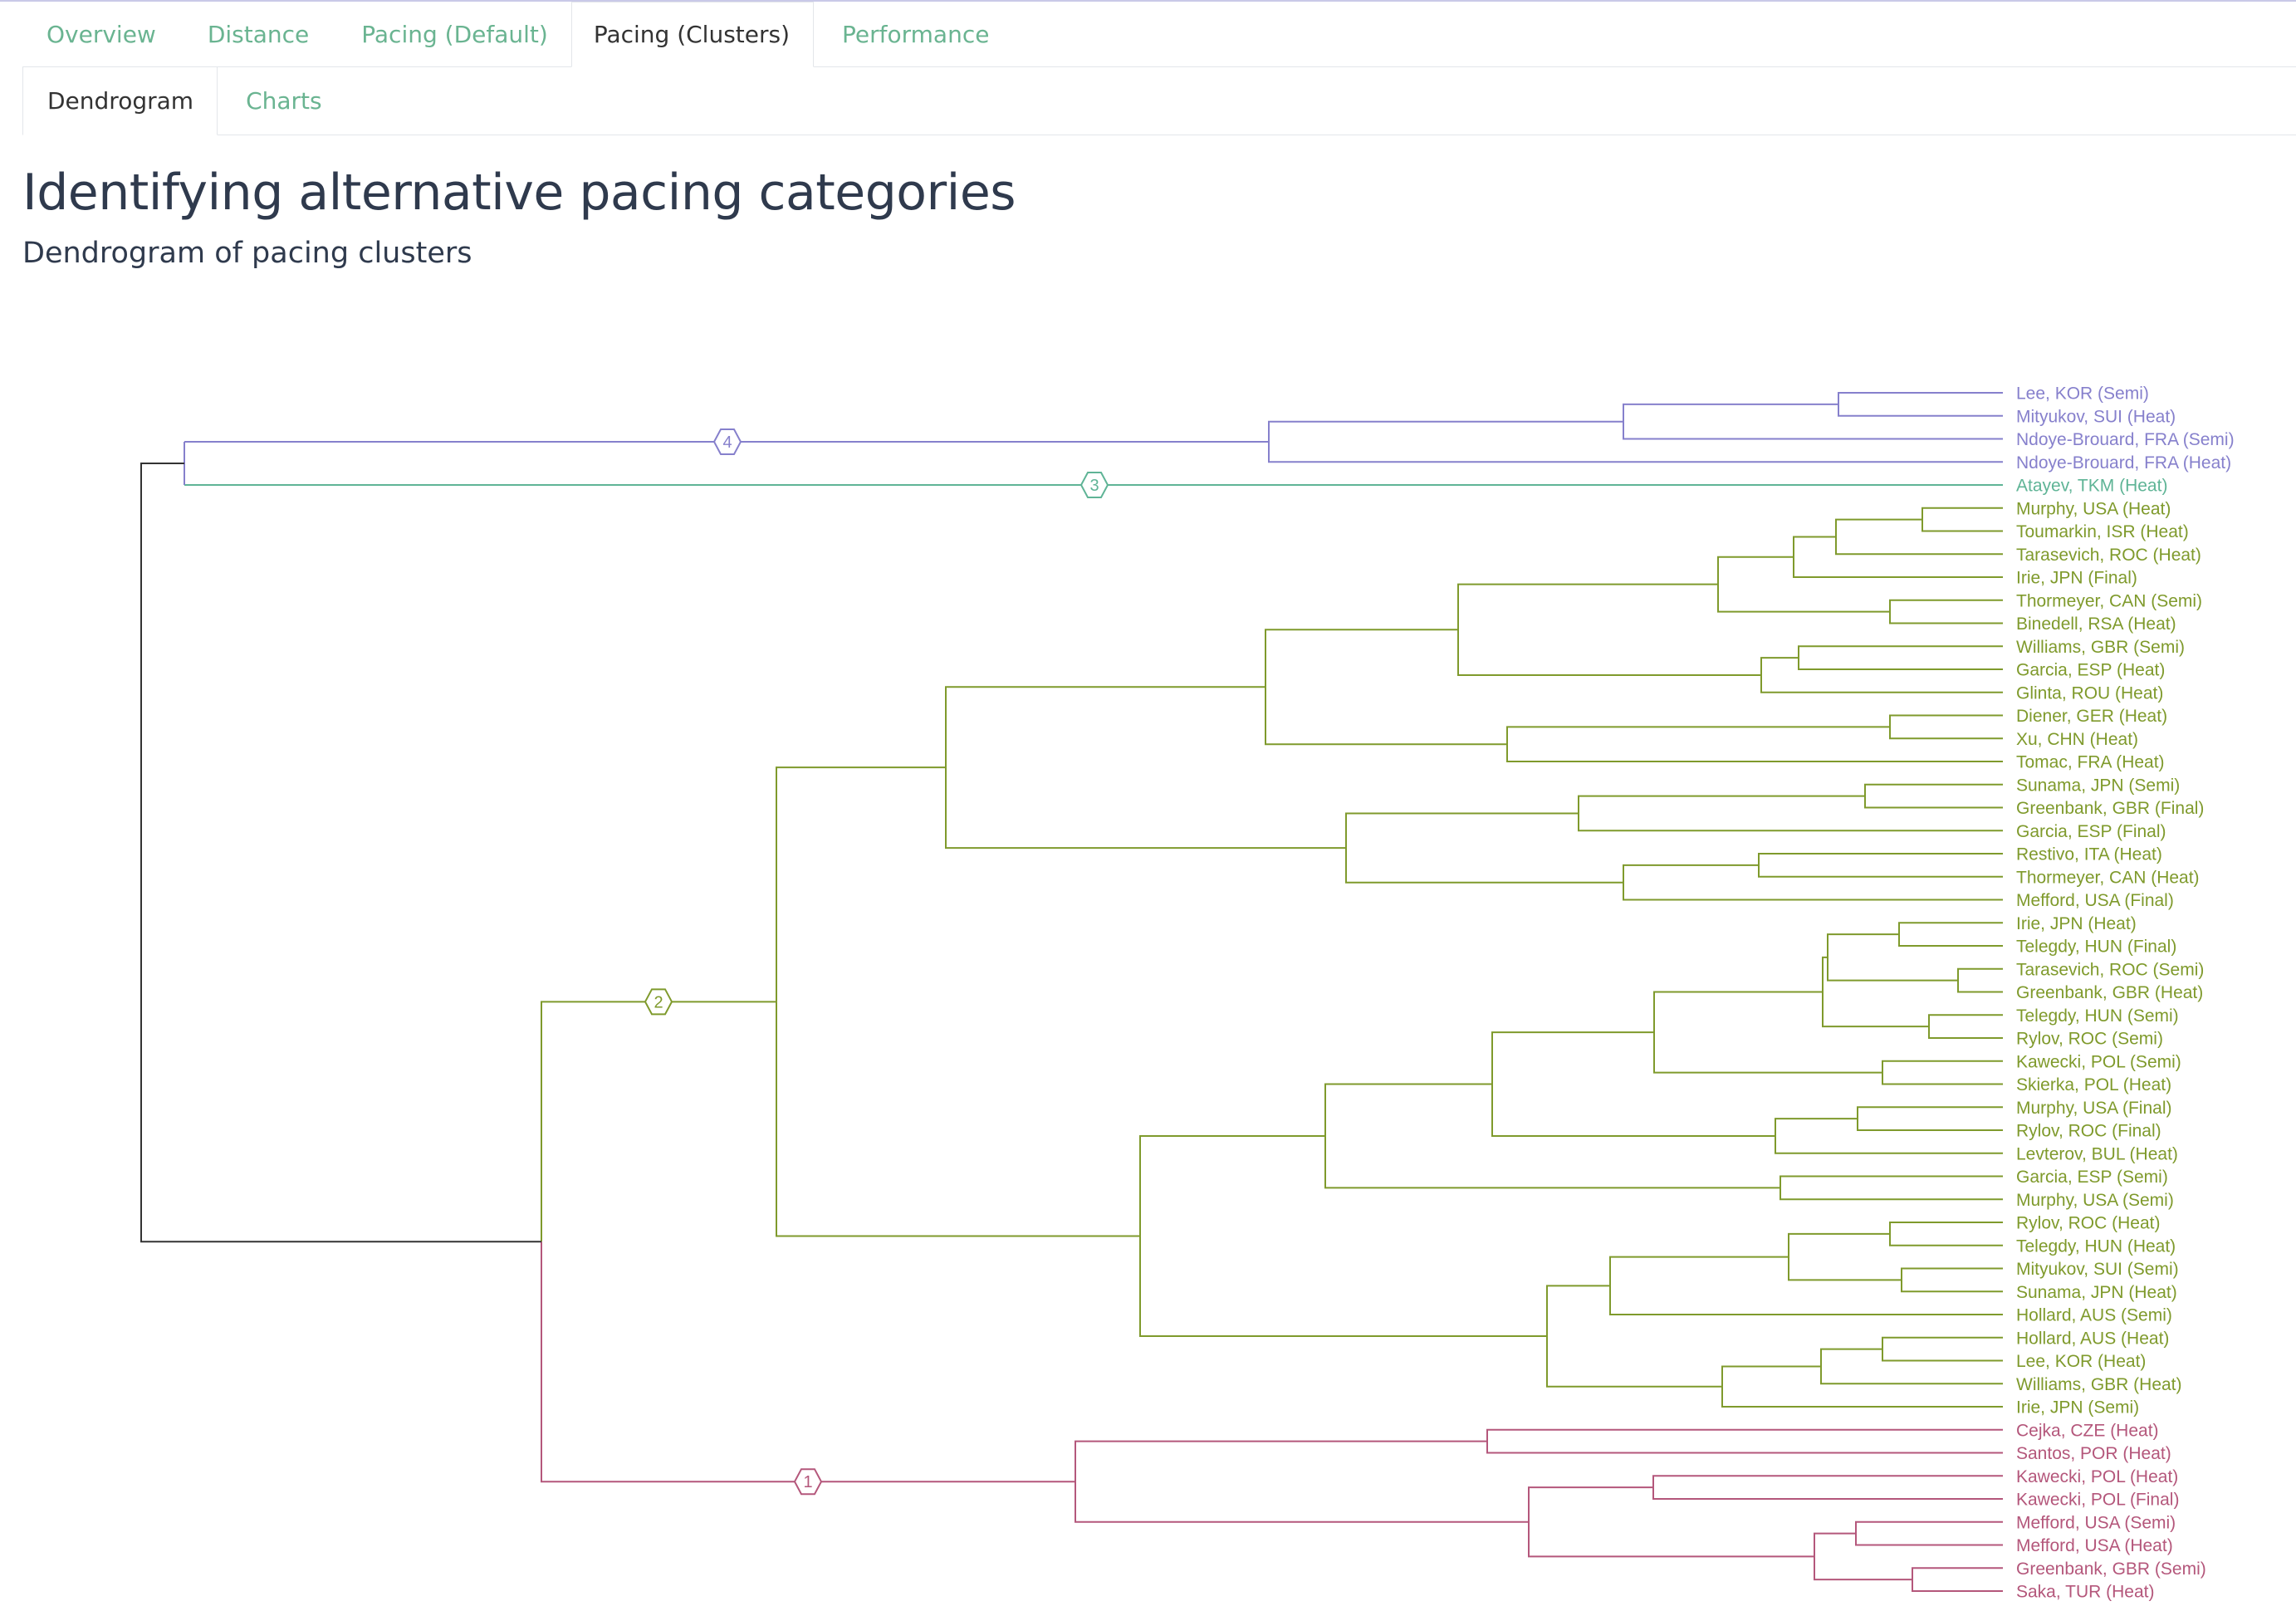  I want to click on leaf-label: Saka, TUR (Heat), so click(2085, 1593).